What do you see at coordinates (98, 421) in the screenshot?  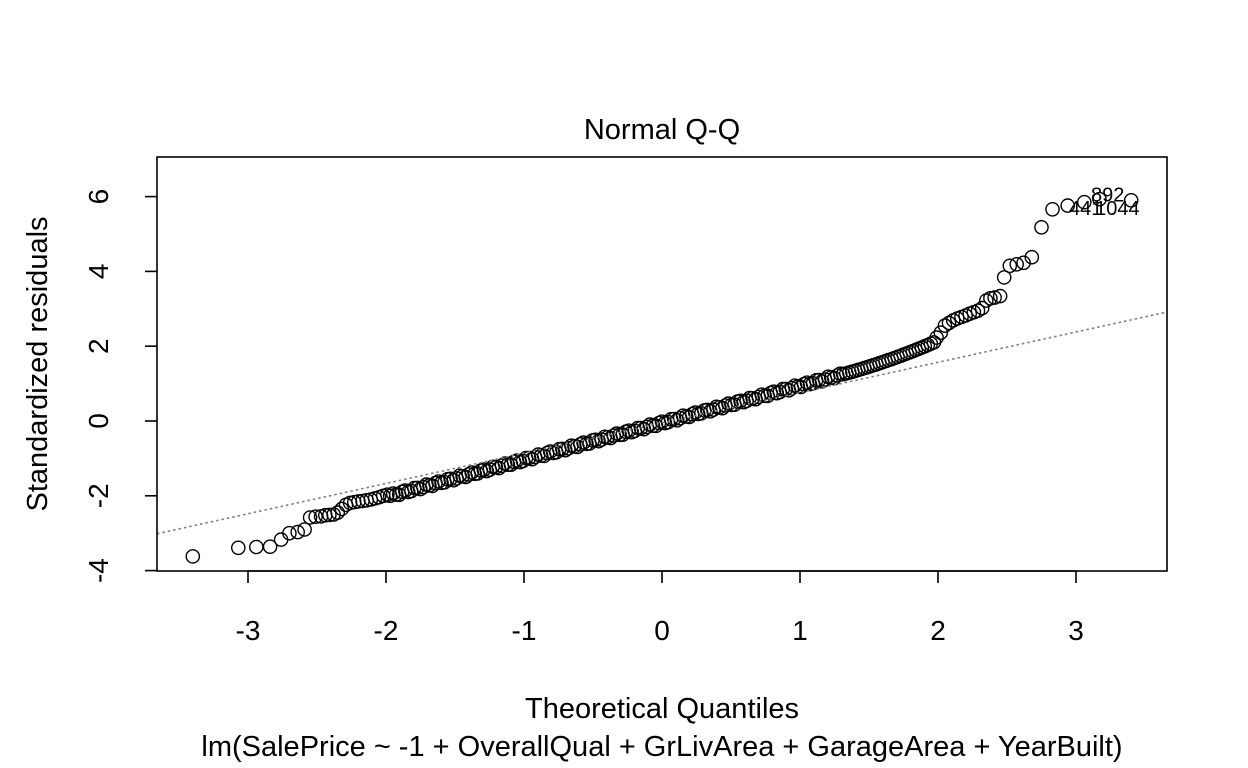 I see `y-tick-label: 0` at bounding box center [98, 421].